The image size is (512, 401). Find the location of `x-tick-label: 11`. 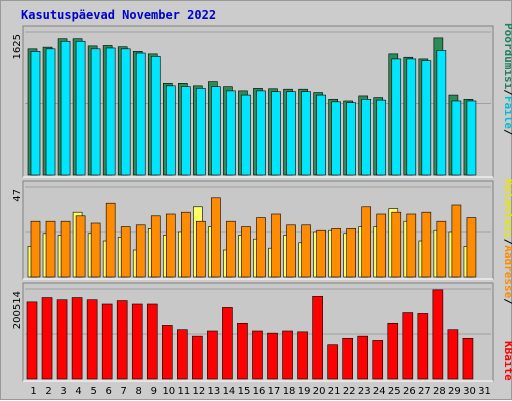

x-tick-label: 11 is located at coordinates (183, 391).